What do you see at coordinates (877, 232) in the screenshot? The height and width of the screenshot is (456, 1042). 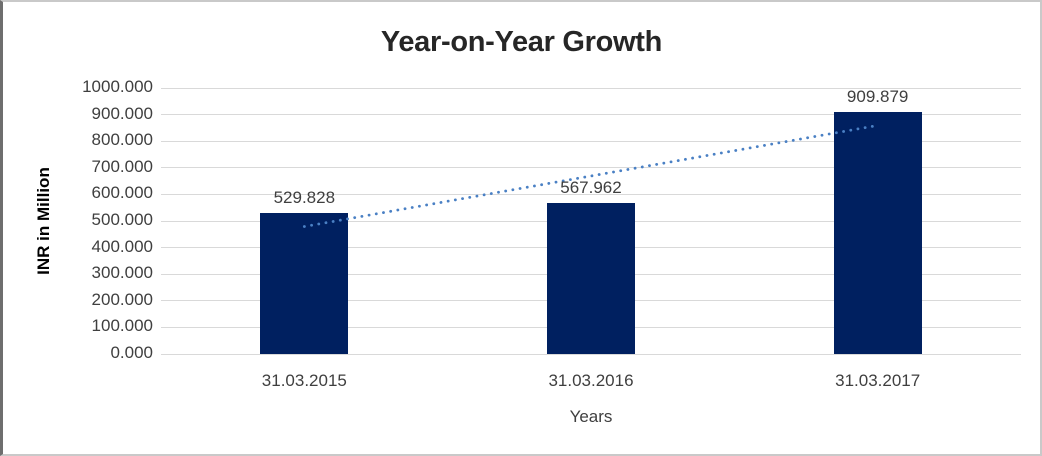 I see `bar-31.03.2017` at bounding box center [877, 232].